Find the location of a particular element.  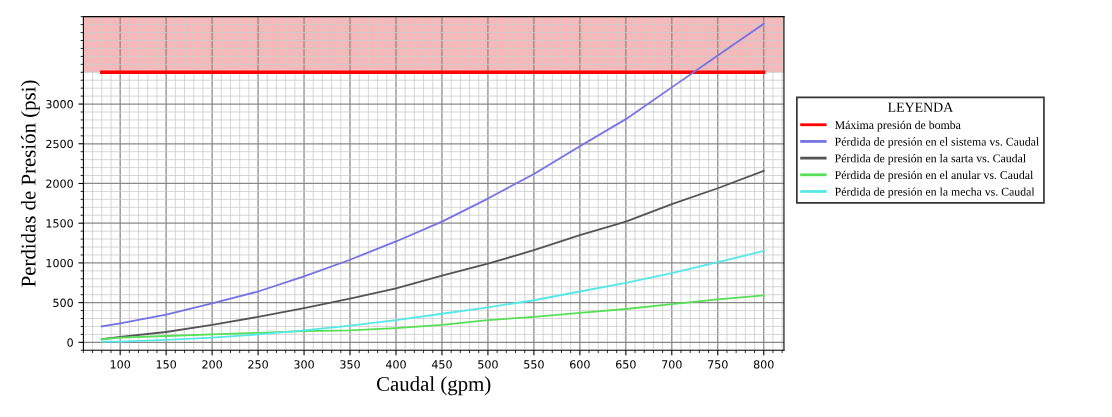

legend-label: Pérdida de presión en la mecha vs. Caudal is located at coordinates (934, 193).